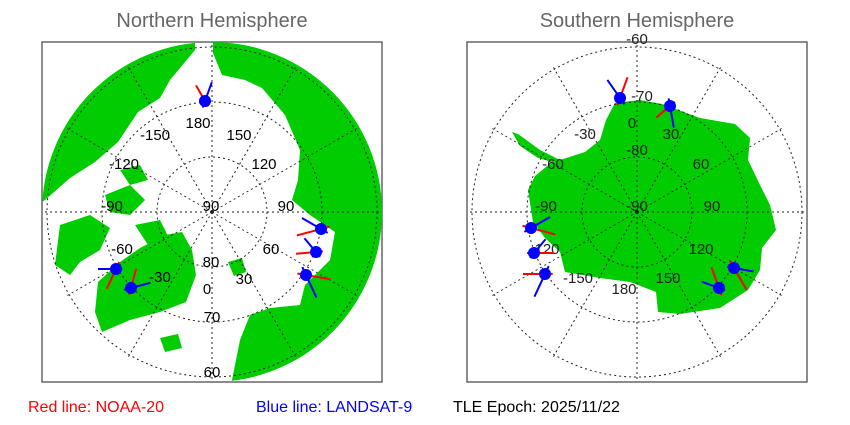 The image size is (850, 425). Describe the element at coordinates (642, 96) in the screenshot. I see `latitude-label: -70` at that location.